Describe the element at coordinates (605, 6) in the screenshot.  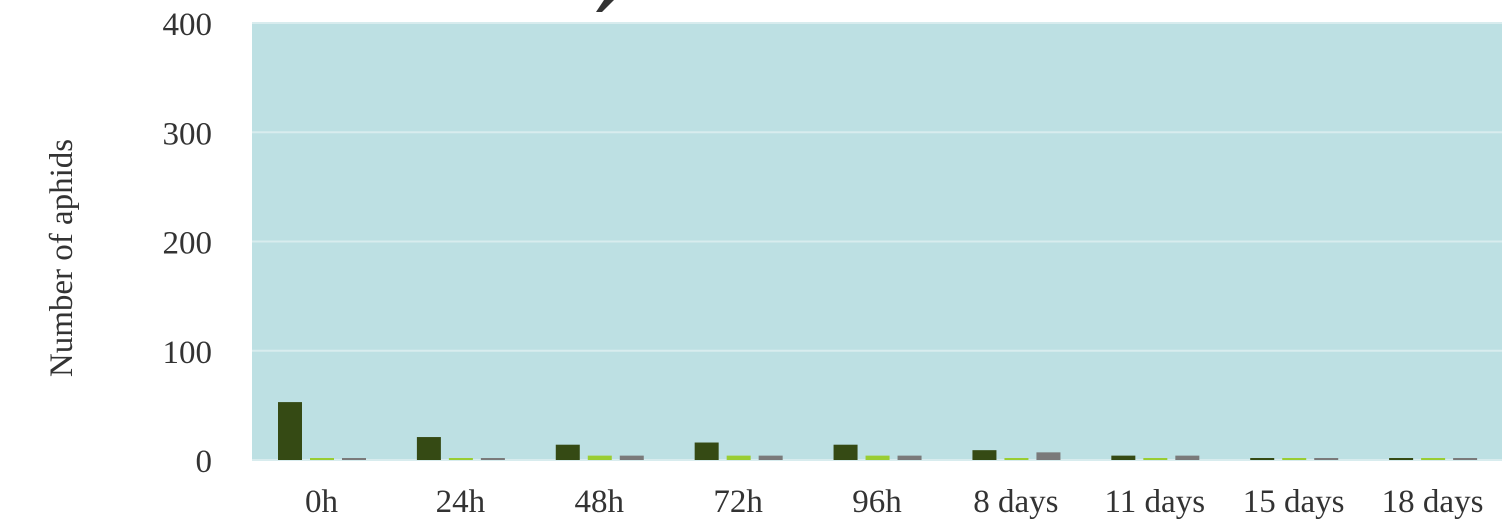
I see `cropped-title-fragment` at that location.